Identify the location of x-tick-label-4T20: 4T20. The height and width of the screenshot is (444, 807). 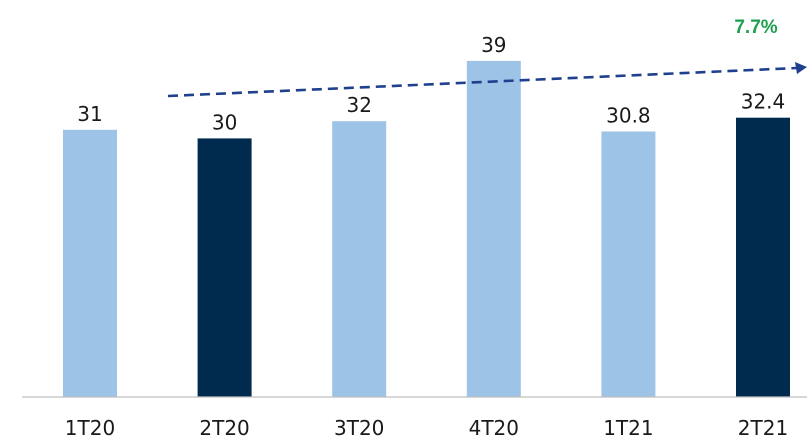
(494, 428).